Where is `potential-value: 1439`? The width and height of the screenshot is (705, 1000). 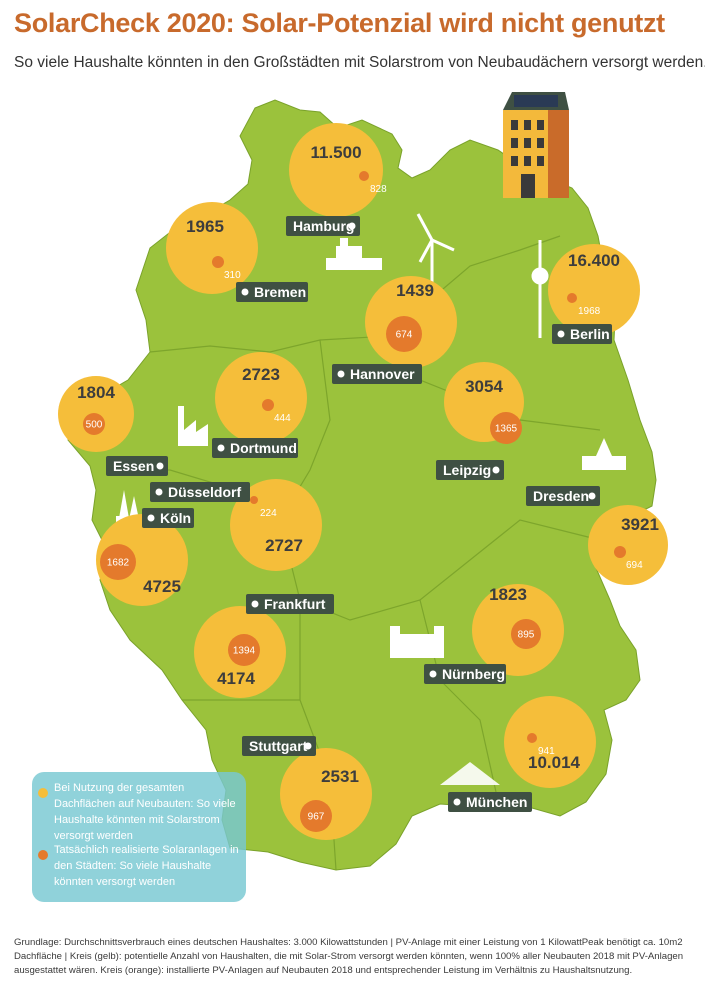 potential-value: 1439 is located at coordinates (415, 290).